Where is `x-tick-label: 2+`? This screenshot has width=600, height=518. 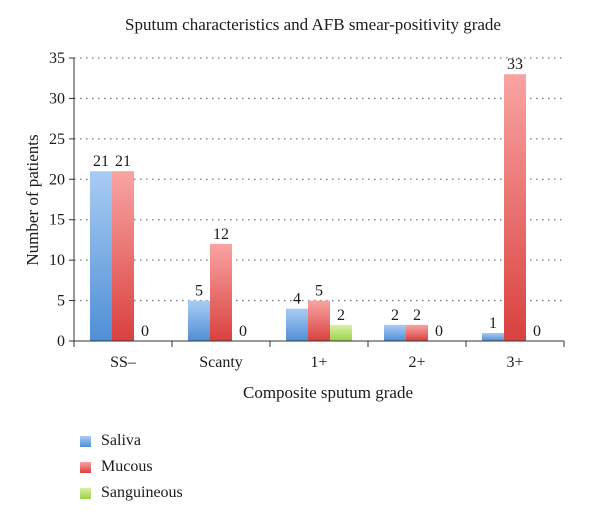
x-tick-label: 2+ is located at coordinates (416, 362).